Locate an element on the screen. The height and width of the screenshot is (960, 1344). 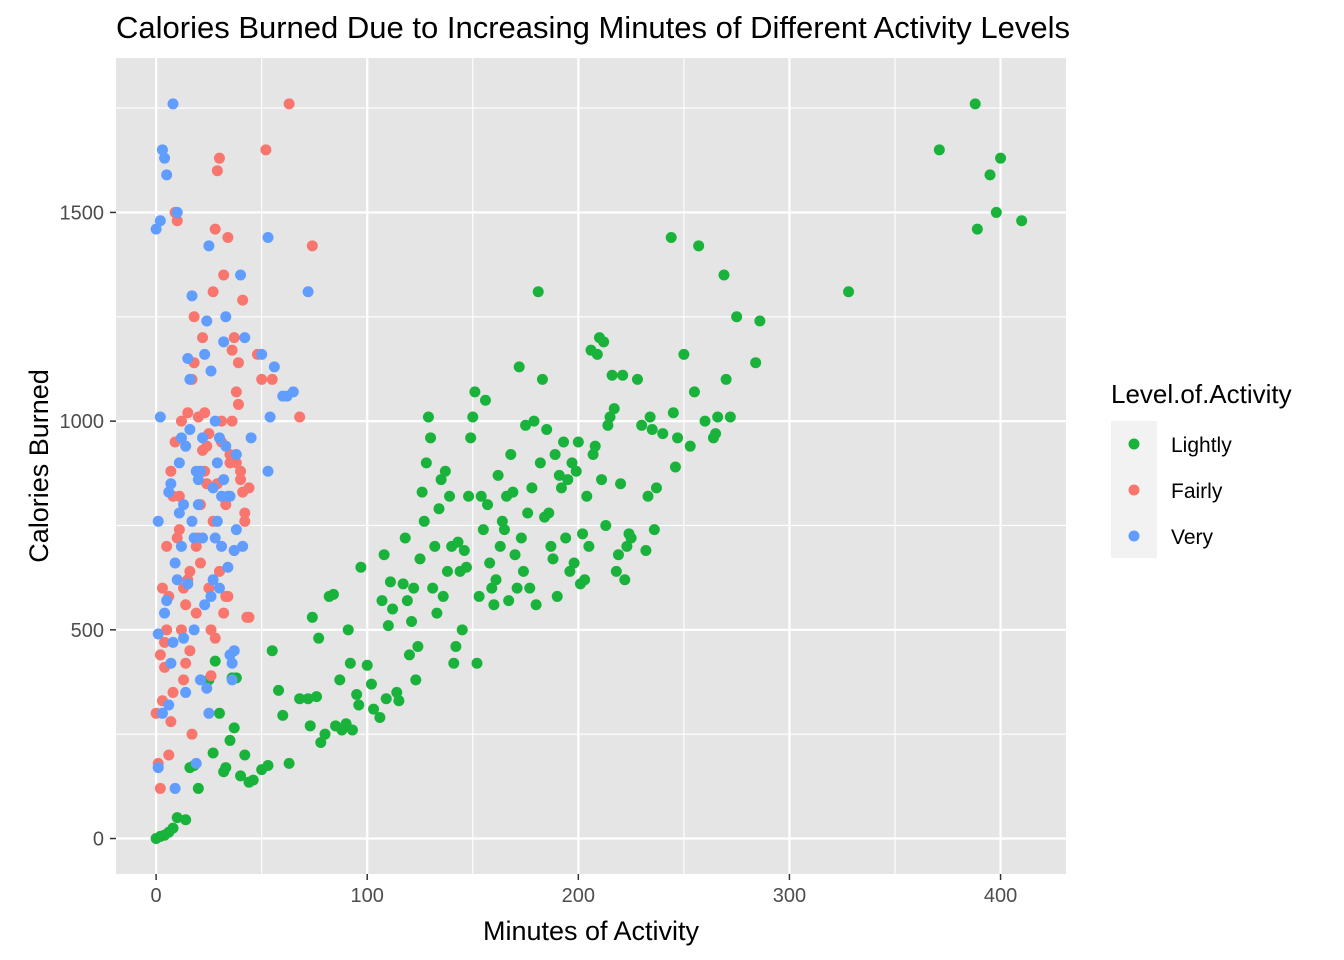
x-tick-label: 0 is located at coordinates (156, 896).